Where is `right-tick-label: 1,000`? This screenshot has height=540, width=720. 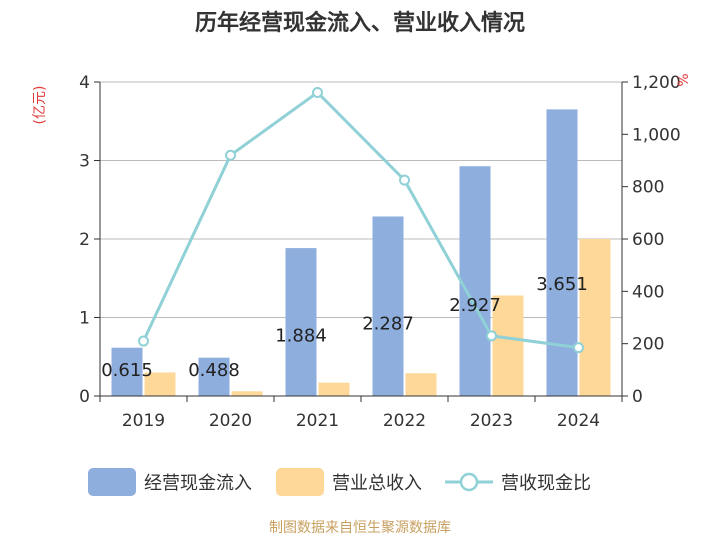 right-tick-label: 1,000 is located at coordinates (656, 135).